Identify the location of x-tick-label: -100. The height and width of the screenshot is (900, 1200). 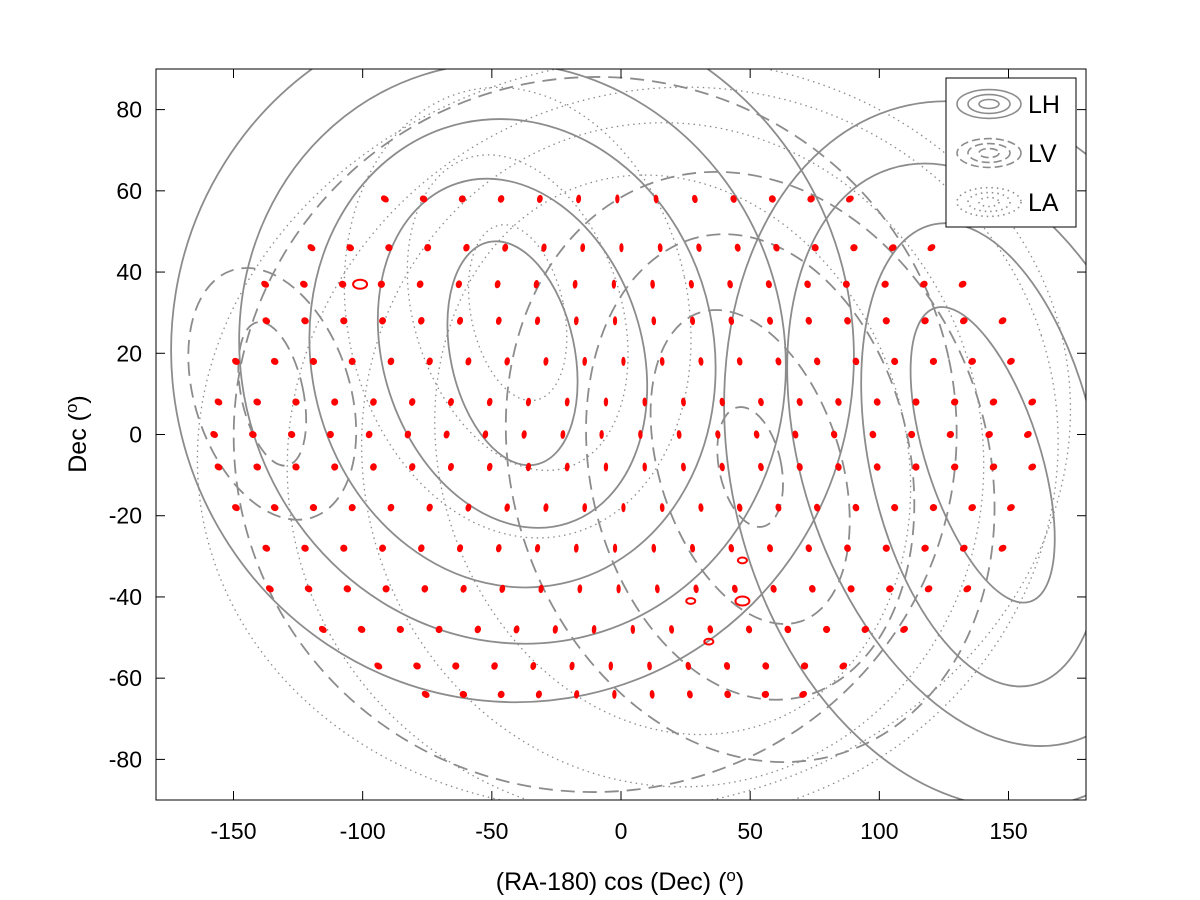
(363, 831).